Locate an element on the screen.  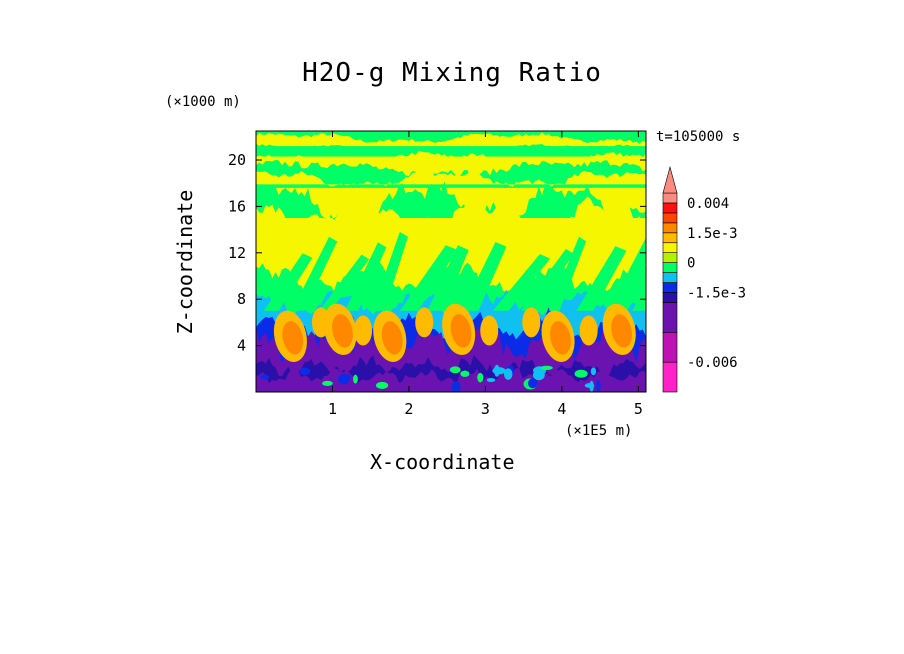
colorbar-label: 1.5e-3 is located at coordinates (712, 234).